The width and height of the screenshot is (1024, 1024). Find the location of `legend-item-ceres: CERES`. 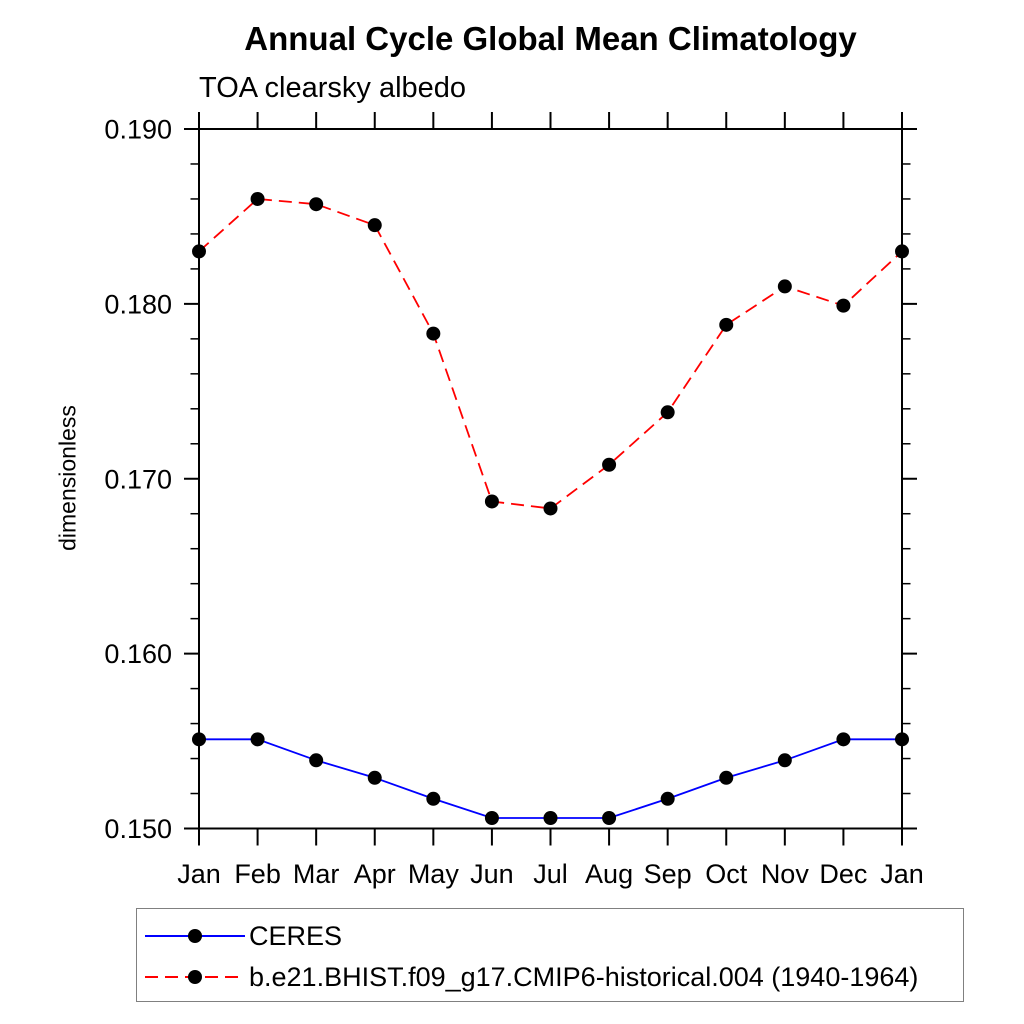

legend-item-ceres: CERES is located at coordinates (243, 935).